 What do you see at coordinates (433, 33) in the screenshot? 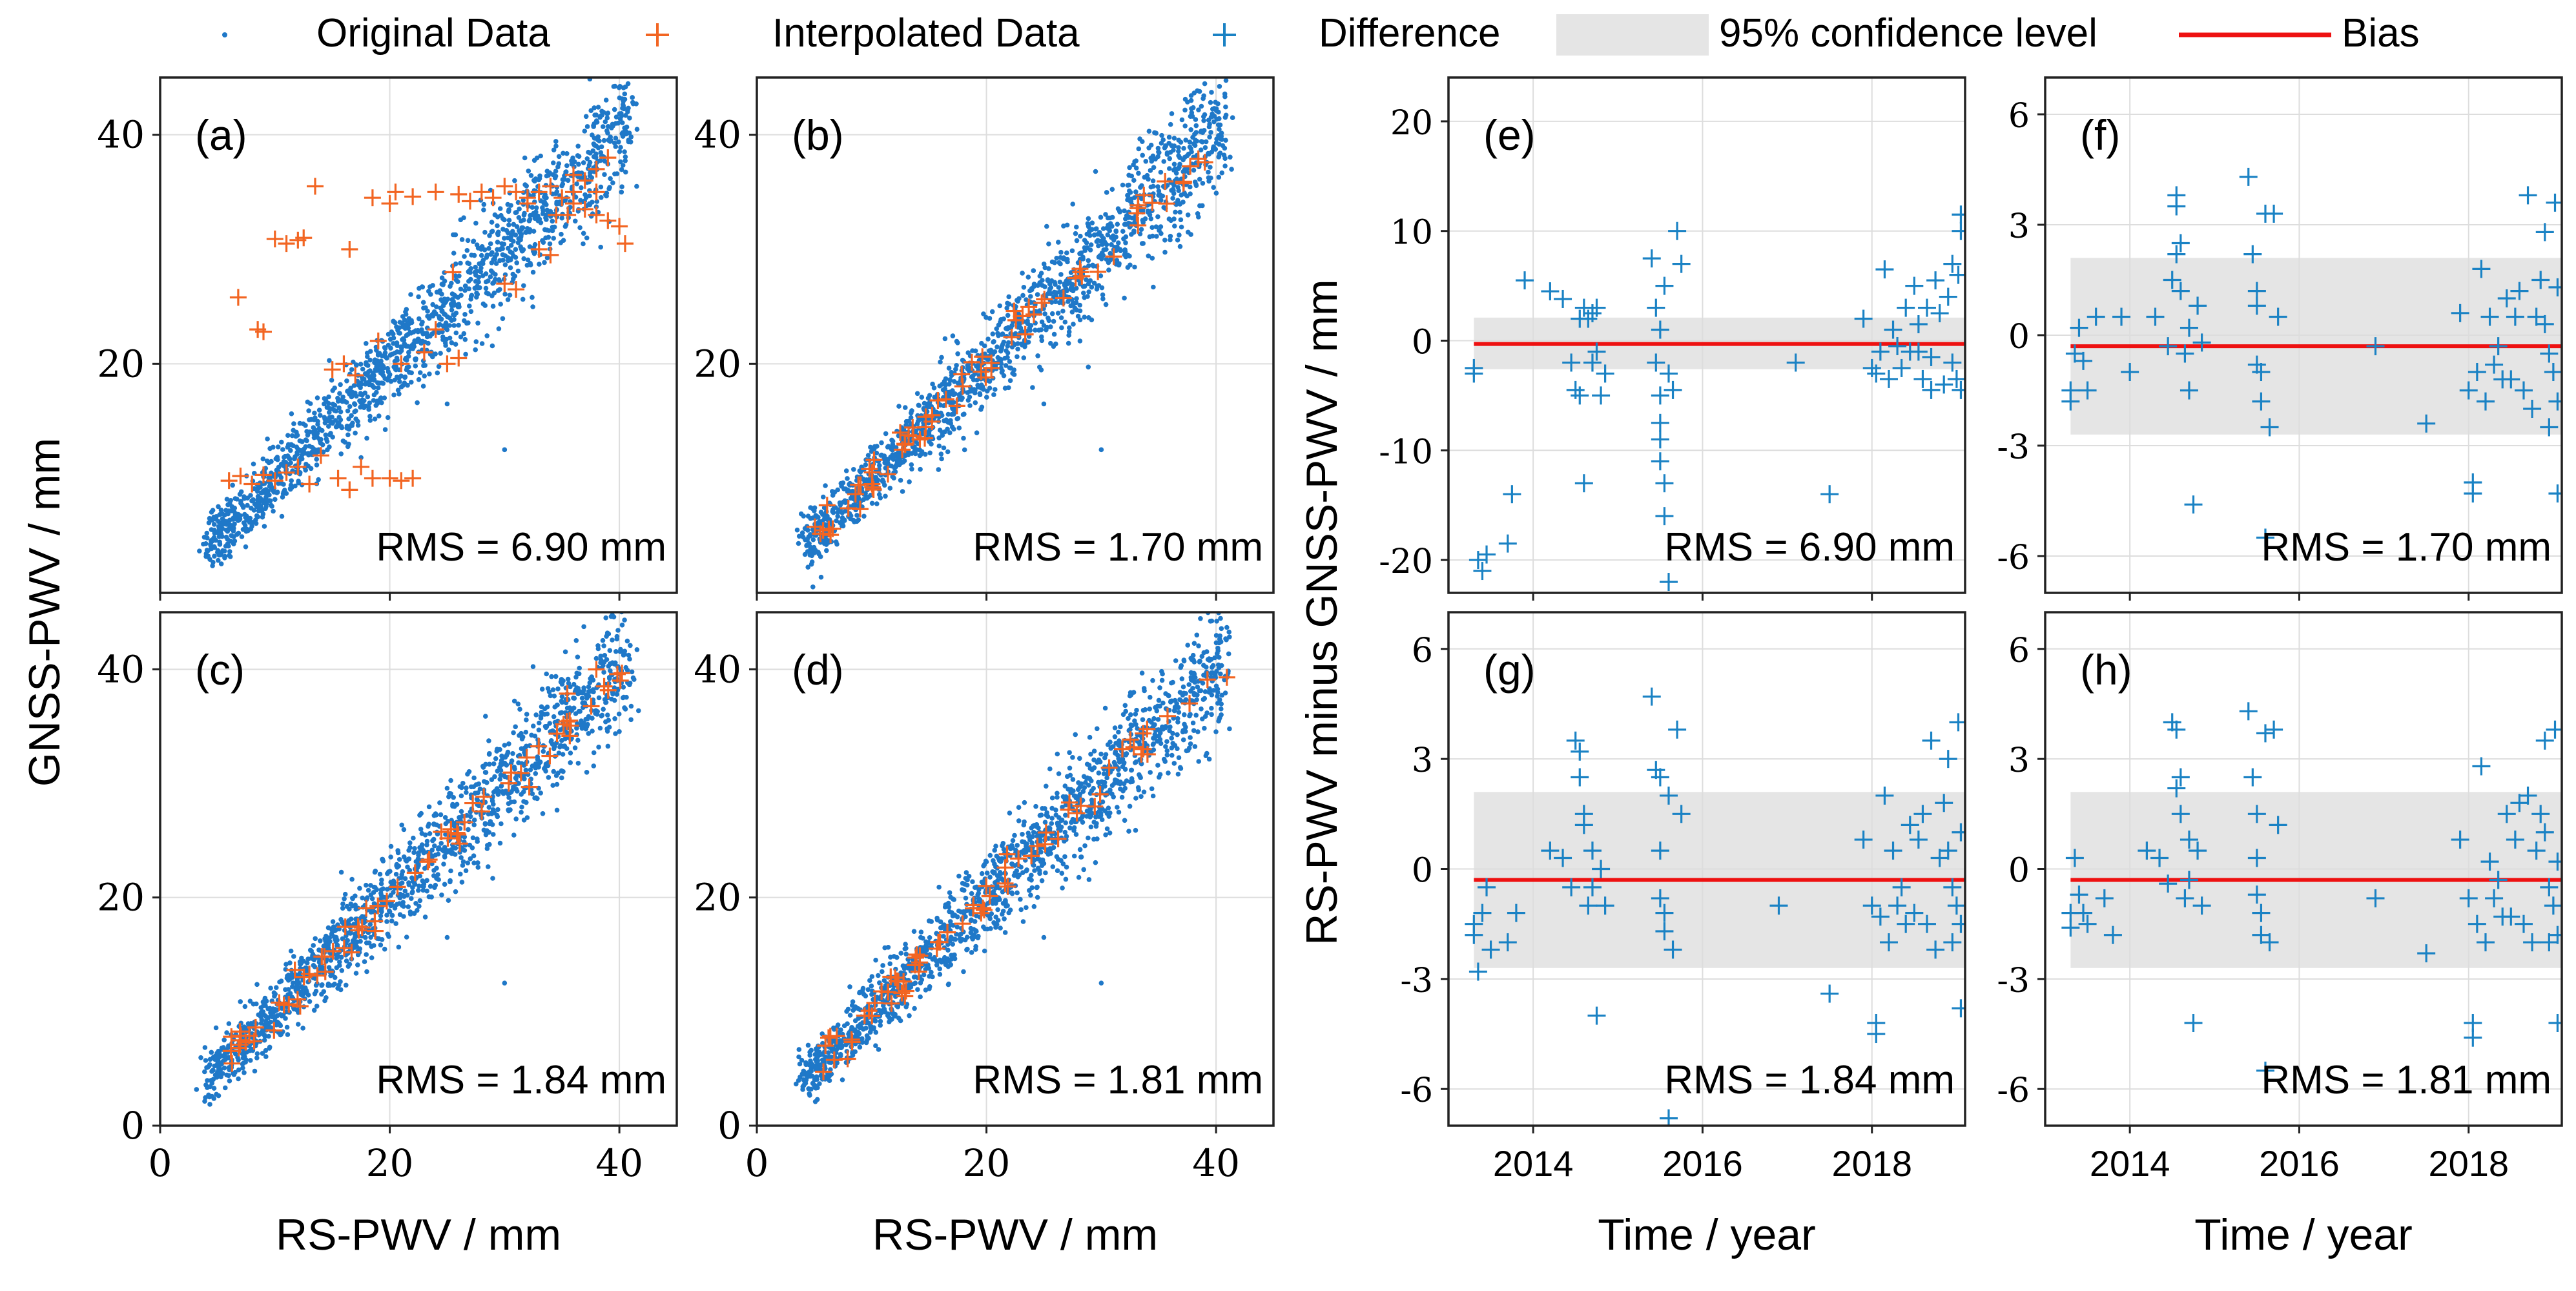
I see `legend-original-label: Original Data` at bounding box center [433, 33].